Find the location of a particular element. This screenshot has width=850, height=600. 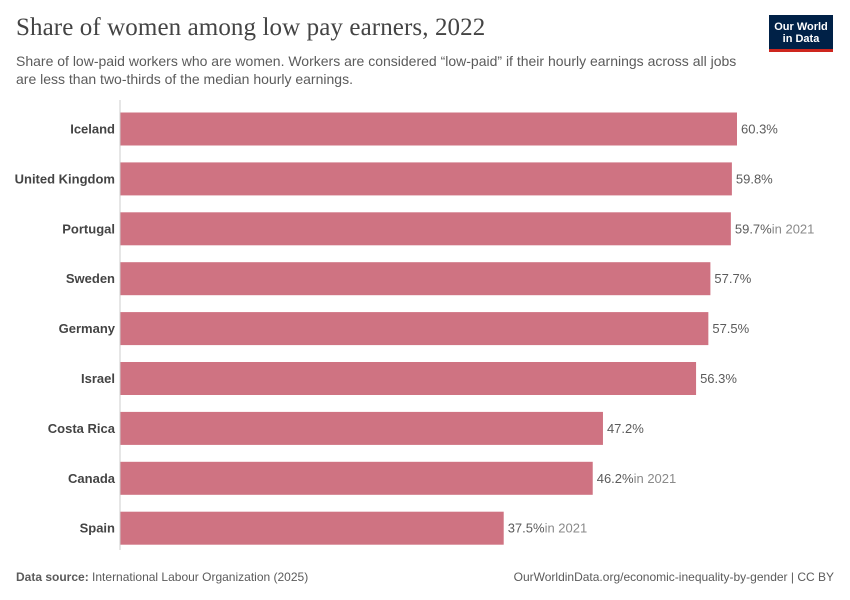

category-label: United Kingdom is located at coordinates (65, 178).